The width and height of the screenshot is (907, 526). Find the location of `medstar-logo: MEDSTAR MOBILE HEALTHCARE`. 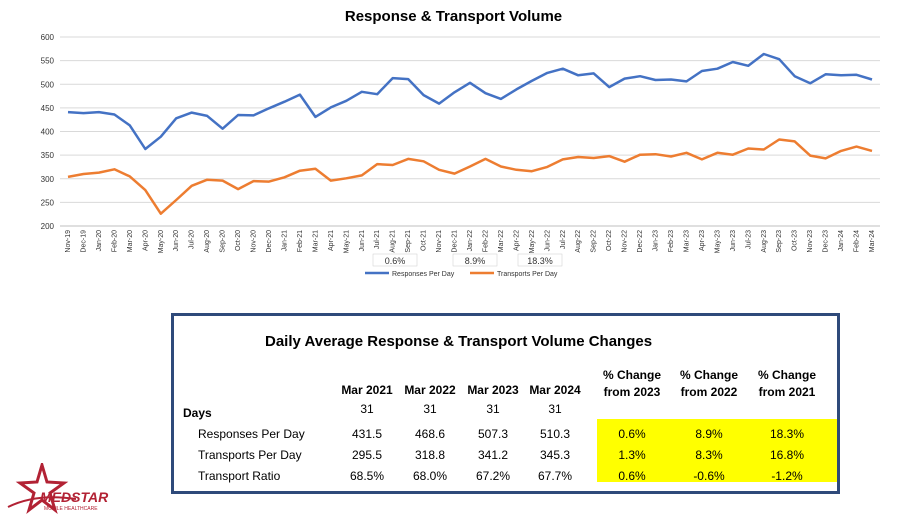

medstar-logo: MEDSTAR MOBILE HEALTHCARE is located at coordinates (58, 489).